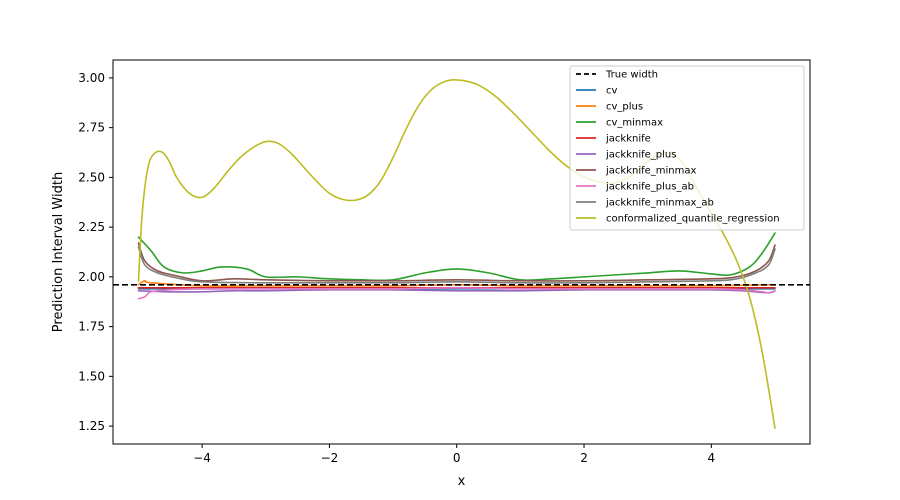 Image resolution: width=900 pixels, height=500 pixels. I want to click on x-axis-label: x, so click(462, 481).